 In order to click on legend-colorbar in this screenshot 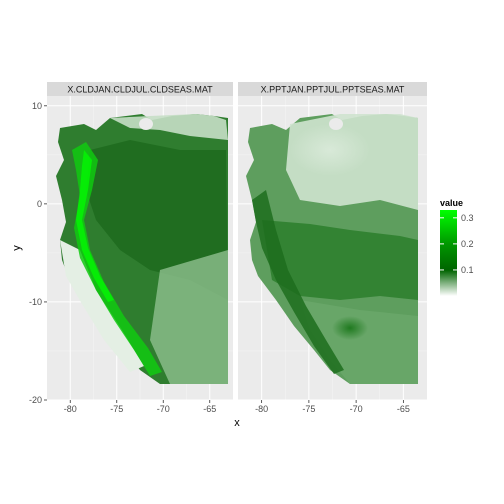, I will do `click(448, 253)`.